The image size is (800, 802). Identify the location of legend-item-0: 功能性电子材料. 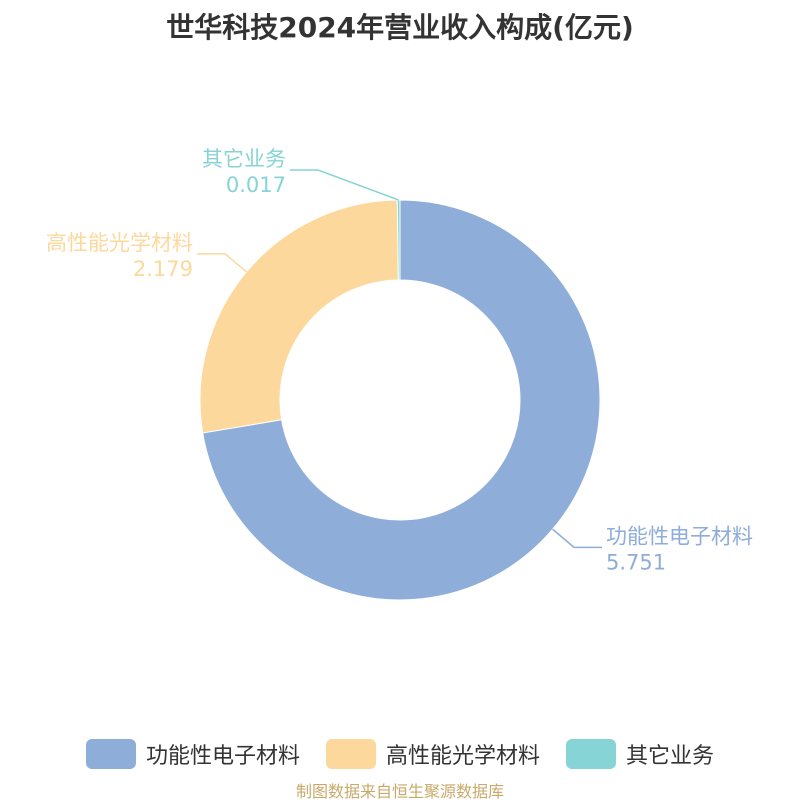
(192, 754).